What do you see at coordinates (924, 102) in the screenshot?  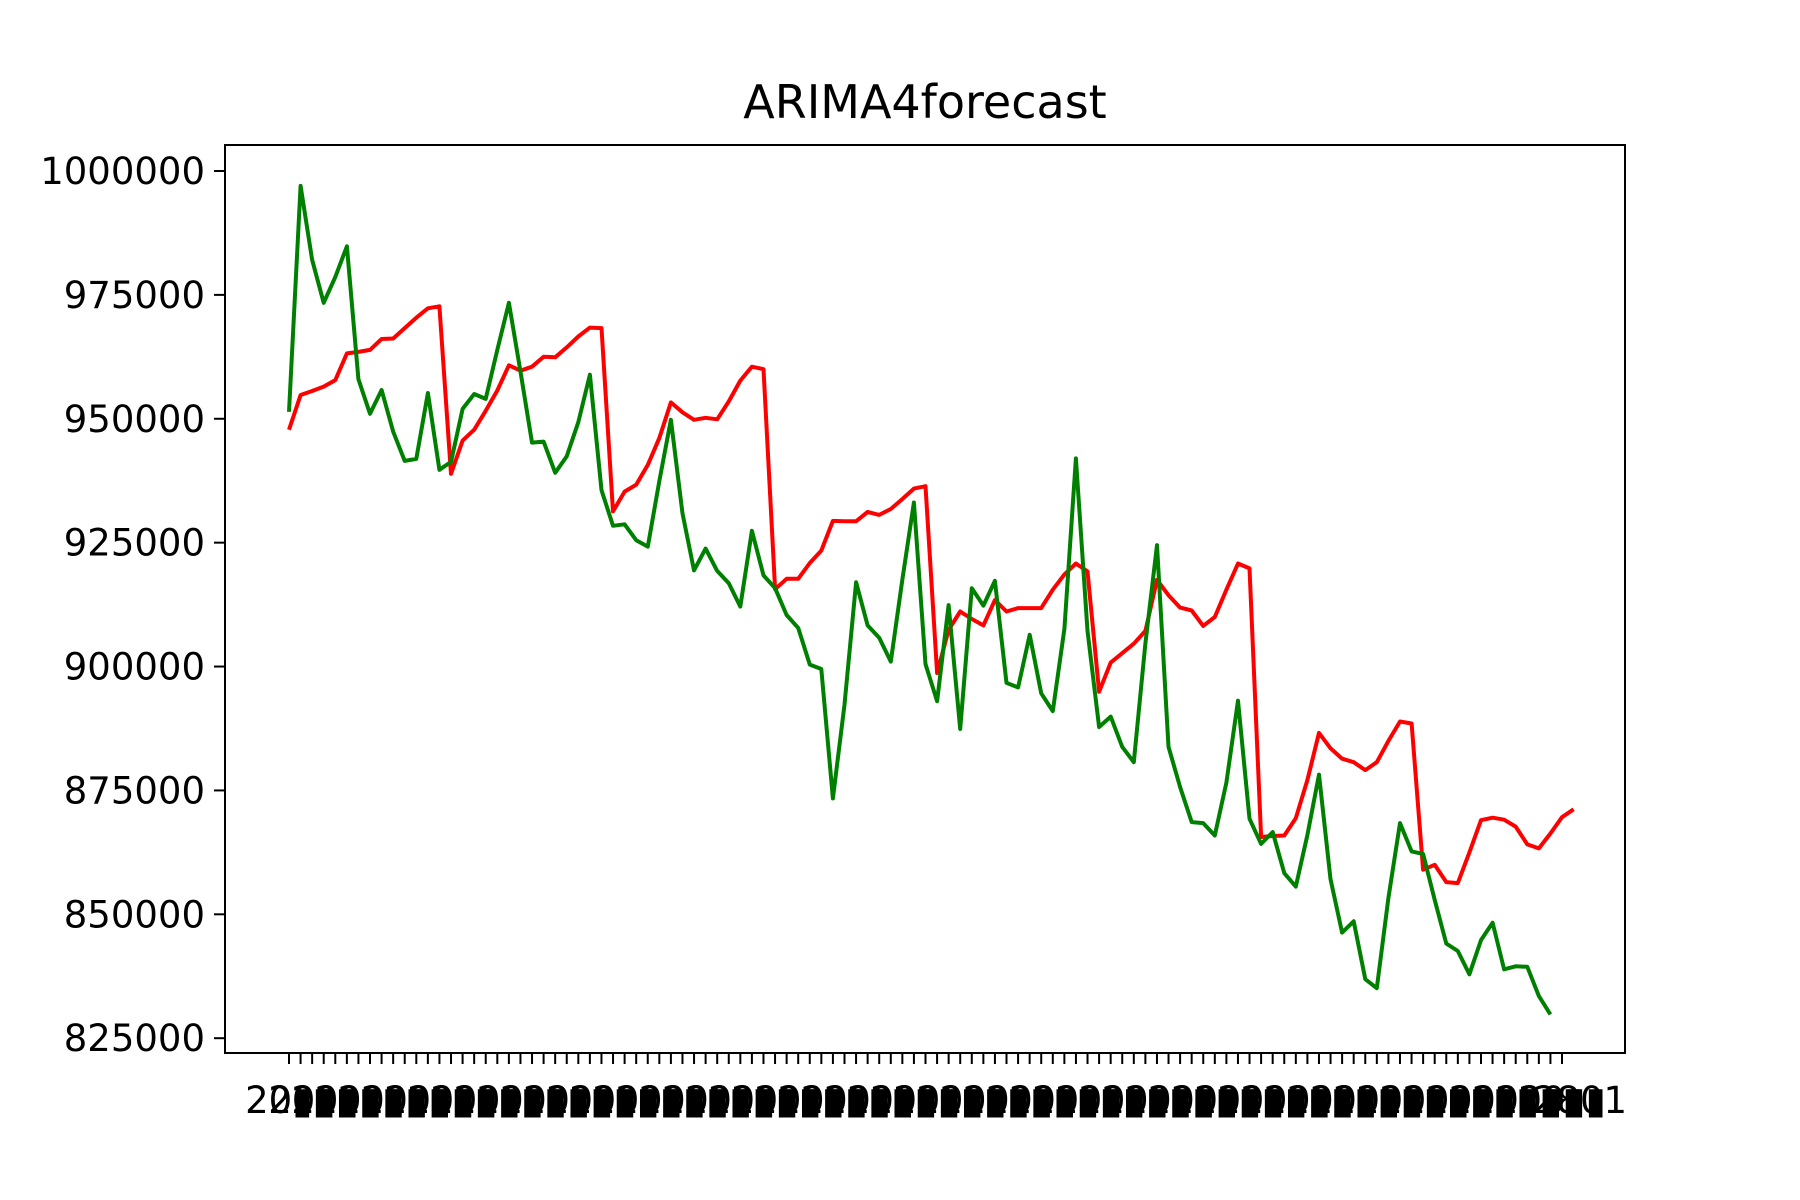 I see `chart-title: ARIMA4forecast` at bounding box center [924, 102].